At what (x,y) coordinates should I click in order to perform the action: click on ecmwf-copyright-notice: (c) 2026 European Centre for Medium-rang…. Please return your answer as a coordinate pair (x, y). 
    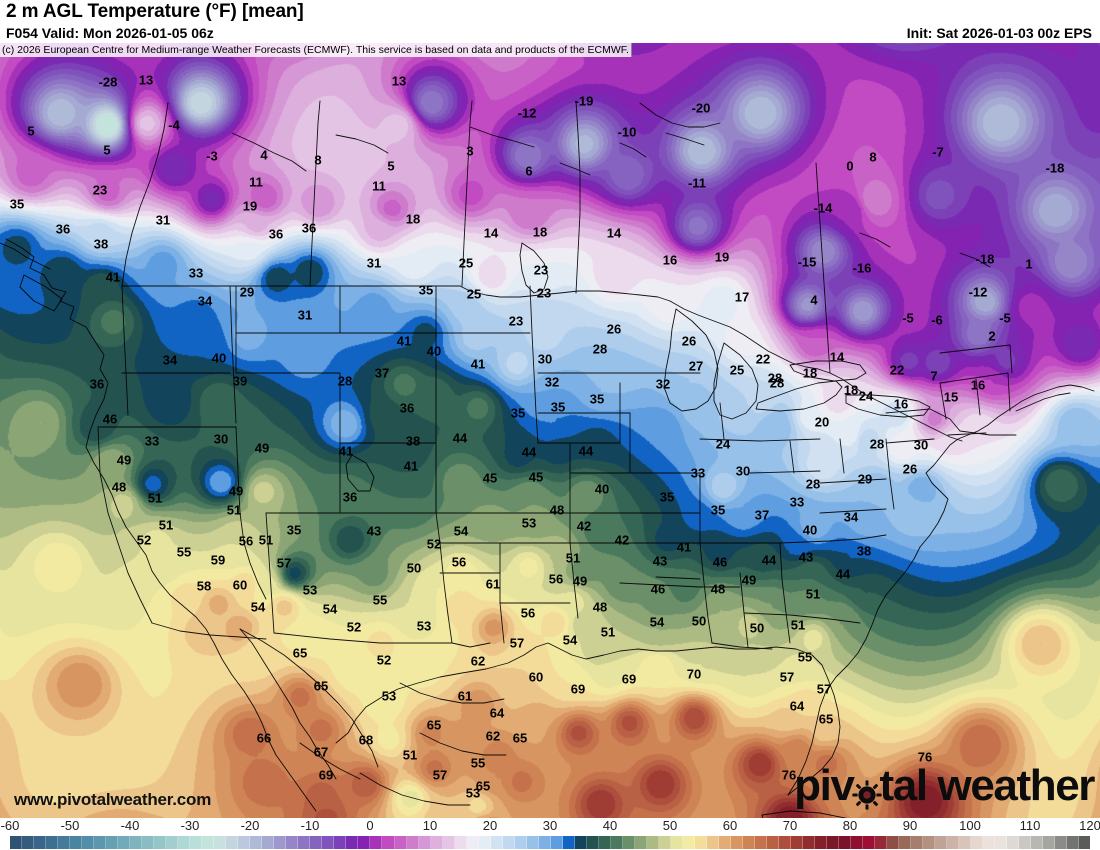
    Looking at the image, I should click on (316, 50).